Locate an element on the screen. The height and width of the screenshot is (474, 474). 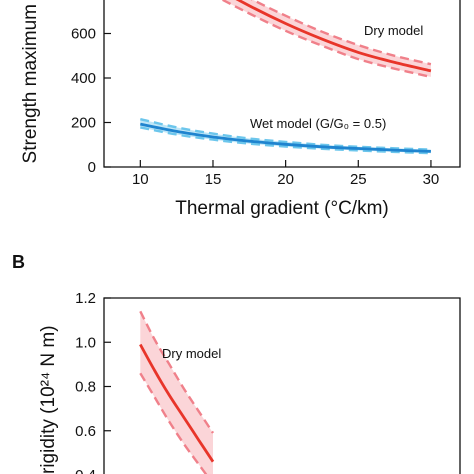
wet-lower-bound-a is located at coordinates (285, 140).